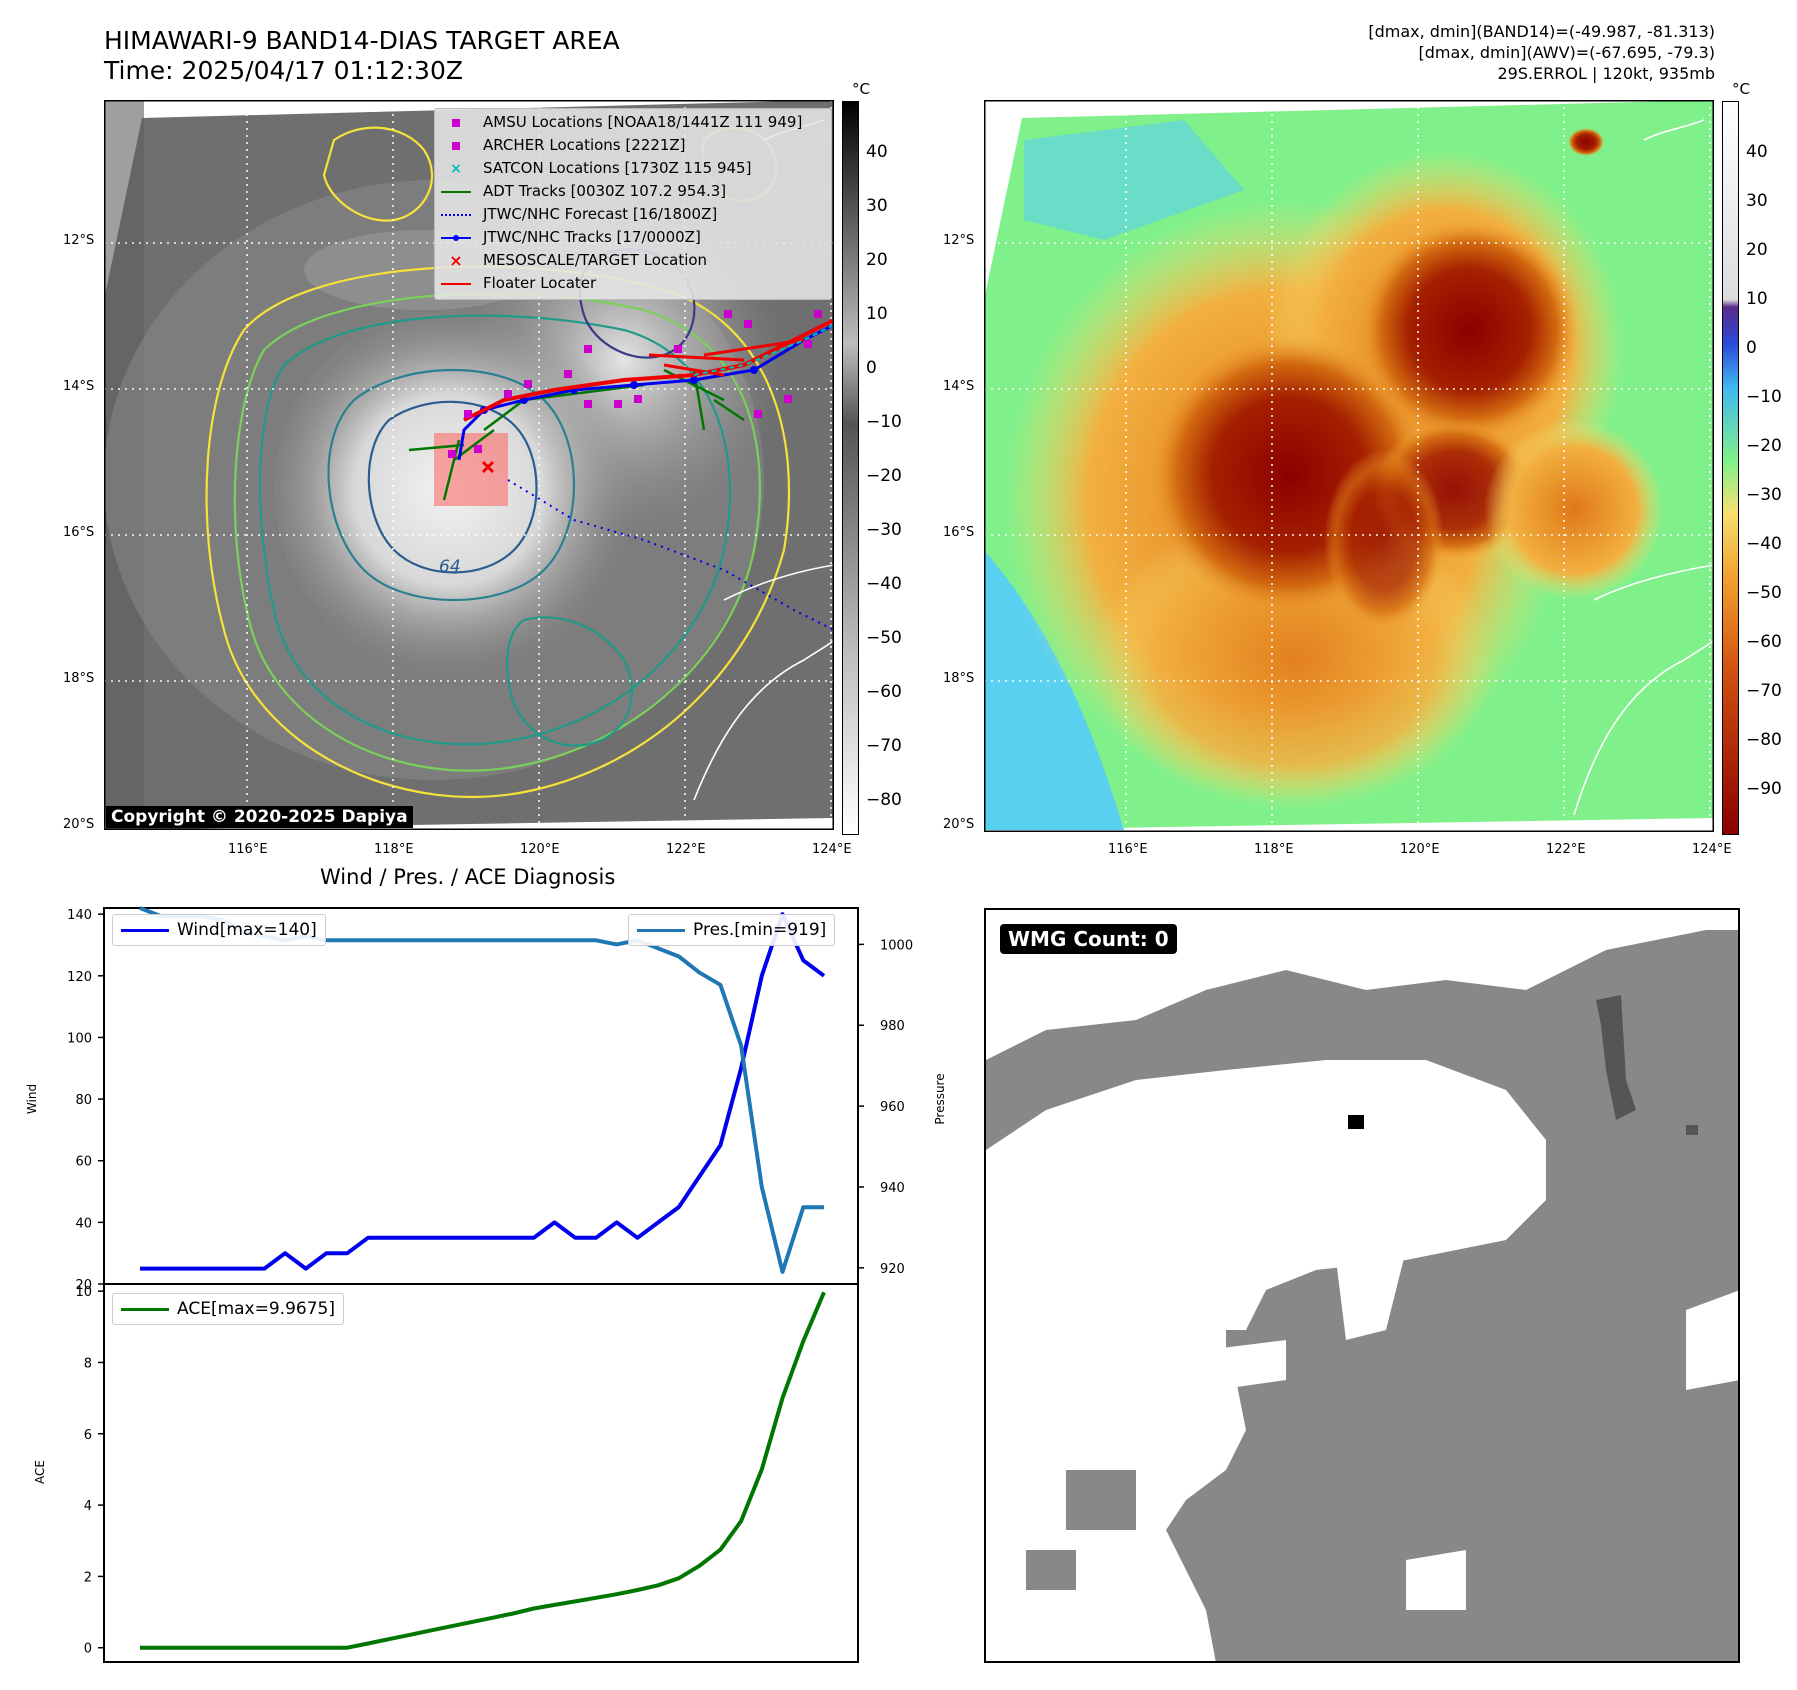 The width and height of the screenshot is (1797, 1690). I want to click on ace-frame, so click(481, 1473).